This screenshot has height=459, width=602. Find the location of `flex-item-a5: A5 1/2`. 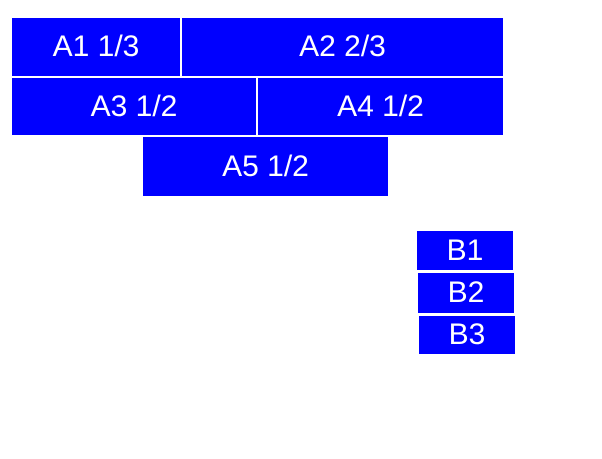

flex-item-a5: A5 1/2 is located at coordinates (265, 166).